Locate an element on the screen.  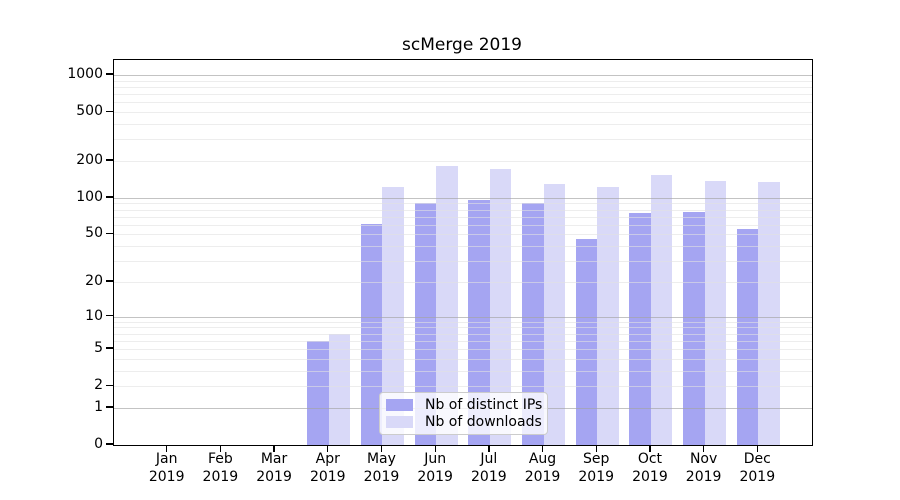
x-tick-label-may: May 2019 is located at coordinates (381, 468).